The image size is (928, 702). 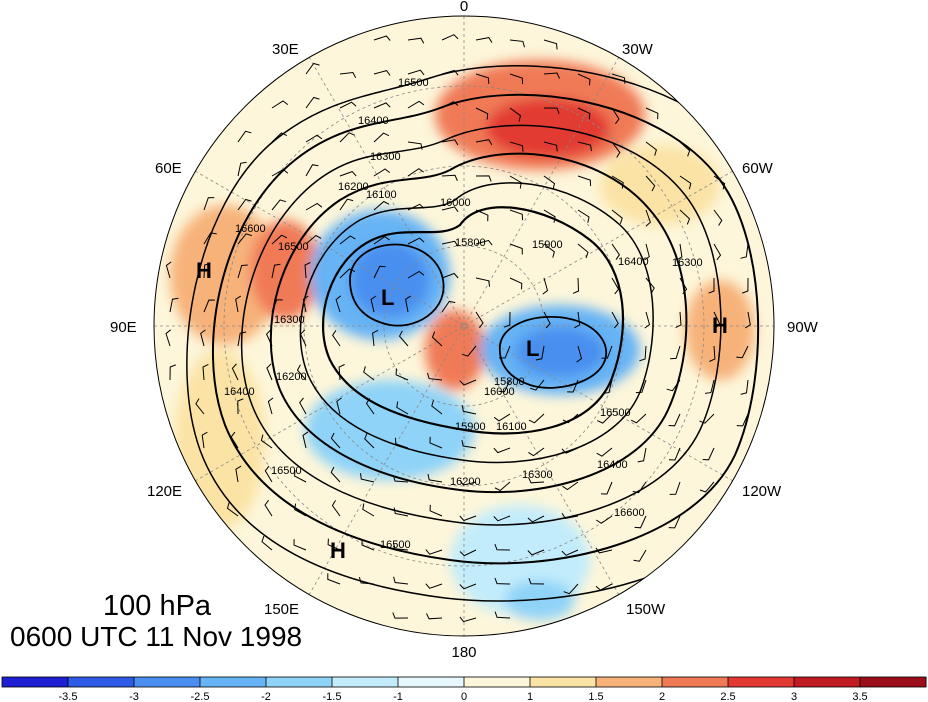 What do you see at coordinates (720, 330) in the screenshot?
I see `positive-anomaly-east` at bounding box center [720, 330].